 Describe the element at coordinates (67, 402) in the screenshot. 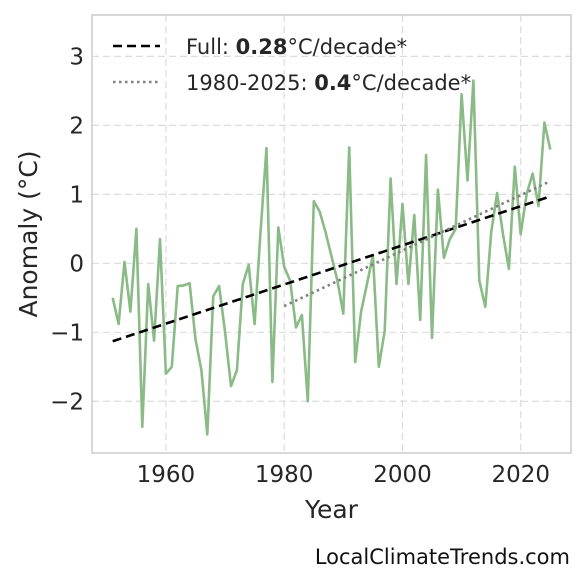

I see `y-tick-label: −2` at that location.